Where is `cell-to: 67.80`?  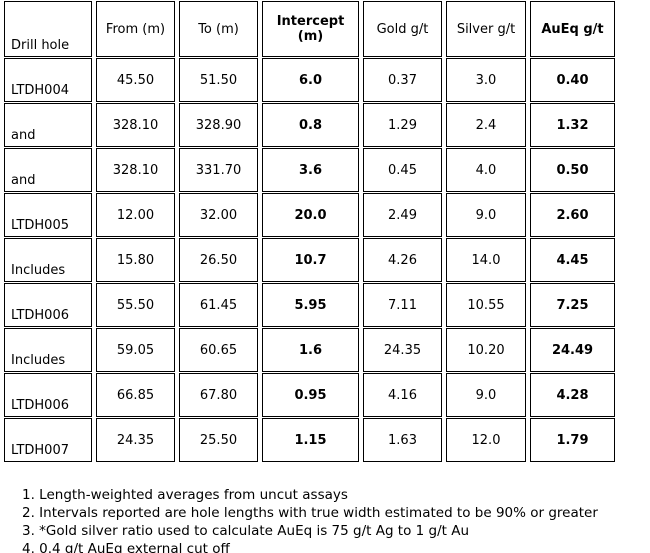 cell-to: 67.80 is located at coordinates (218, 395).